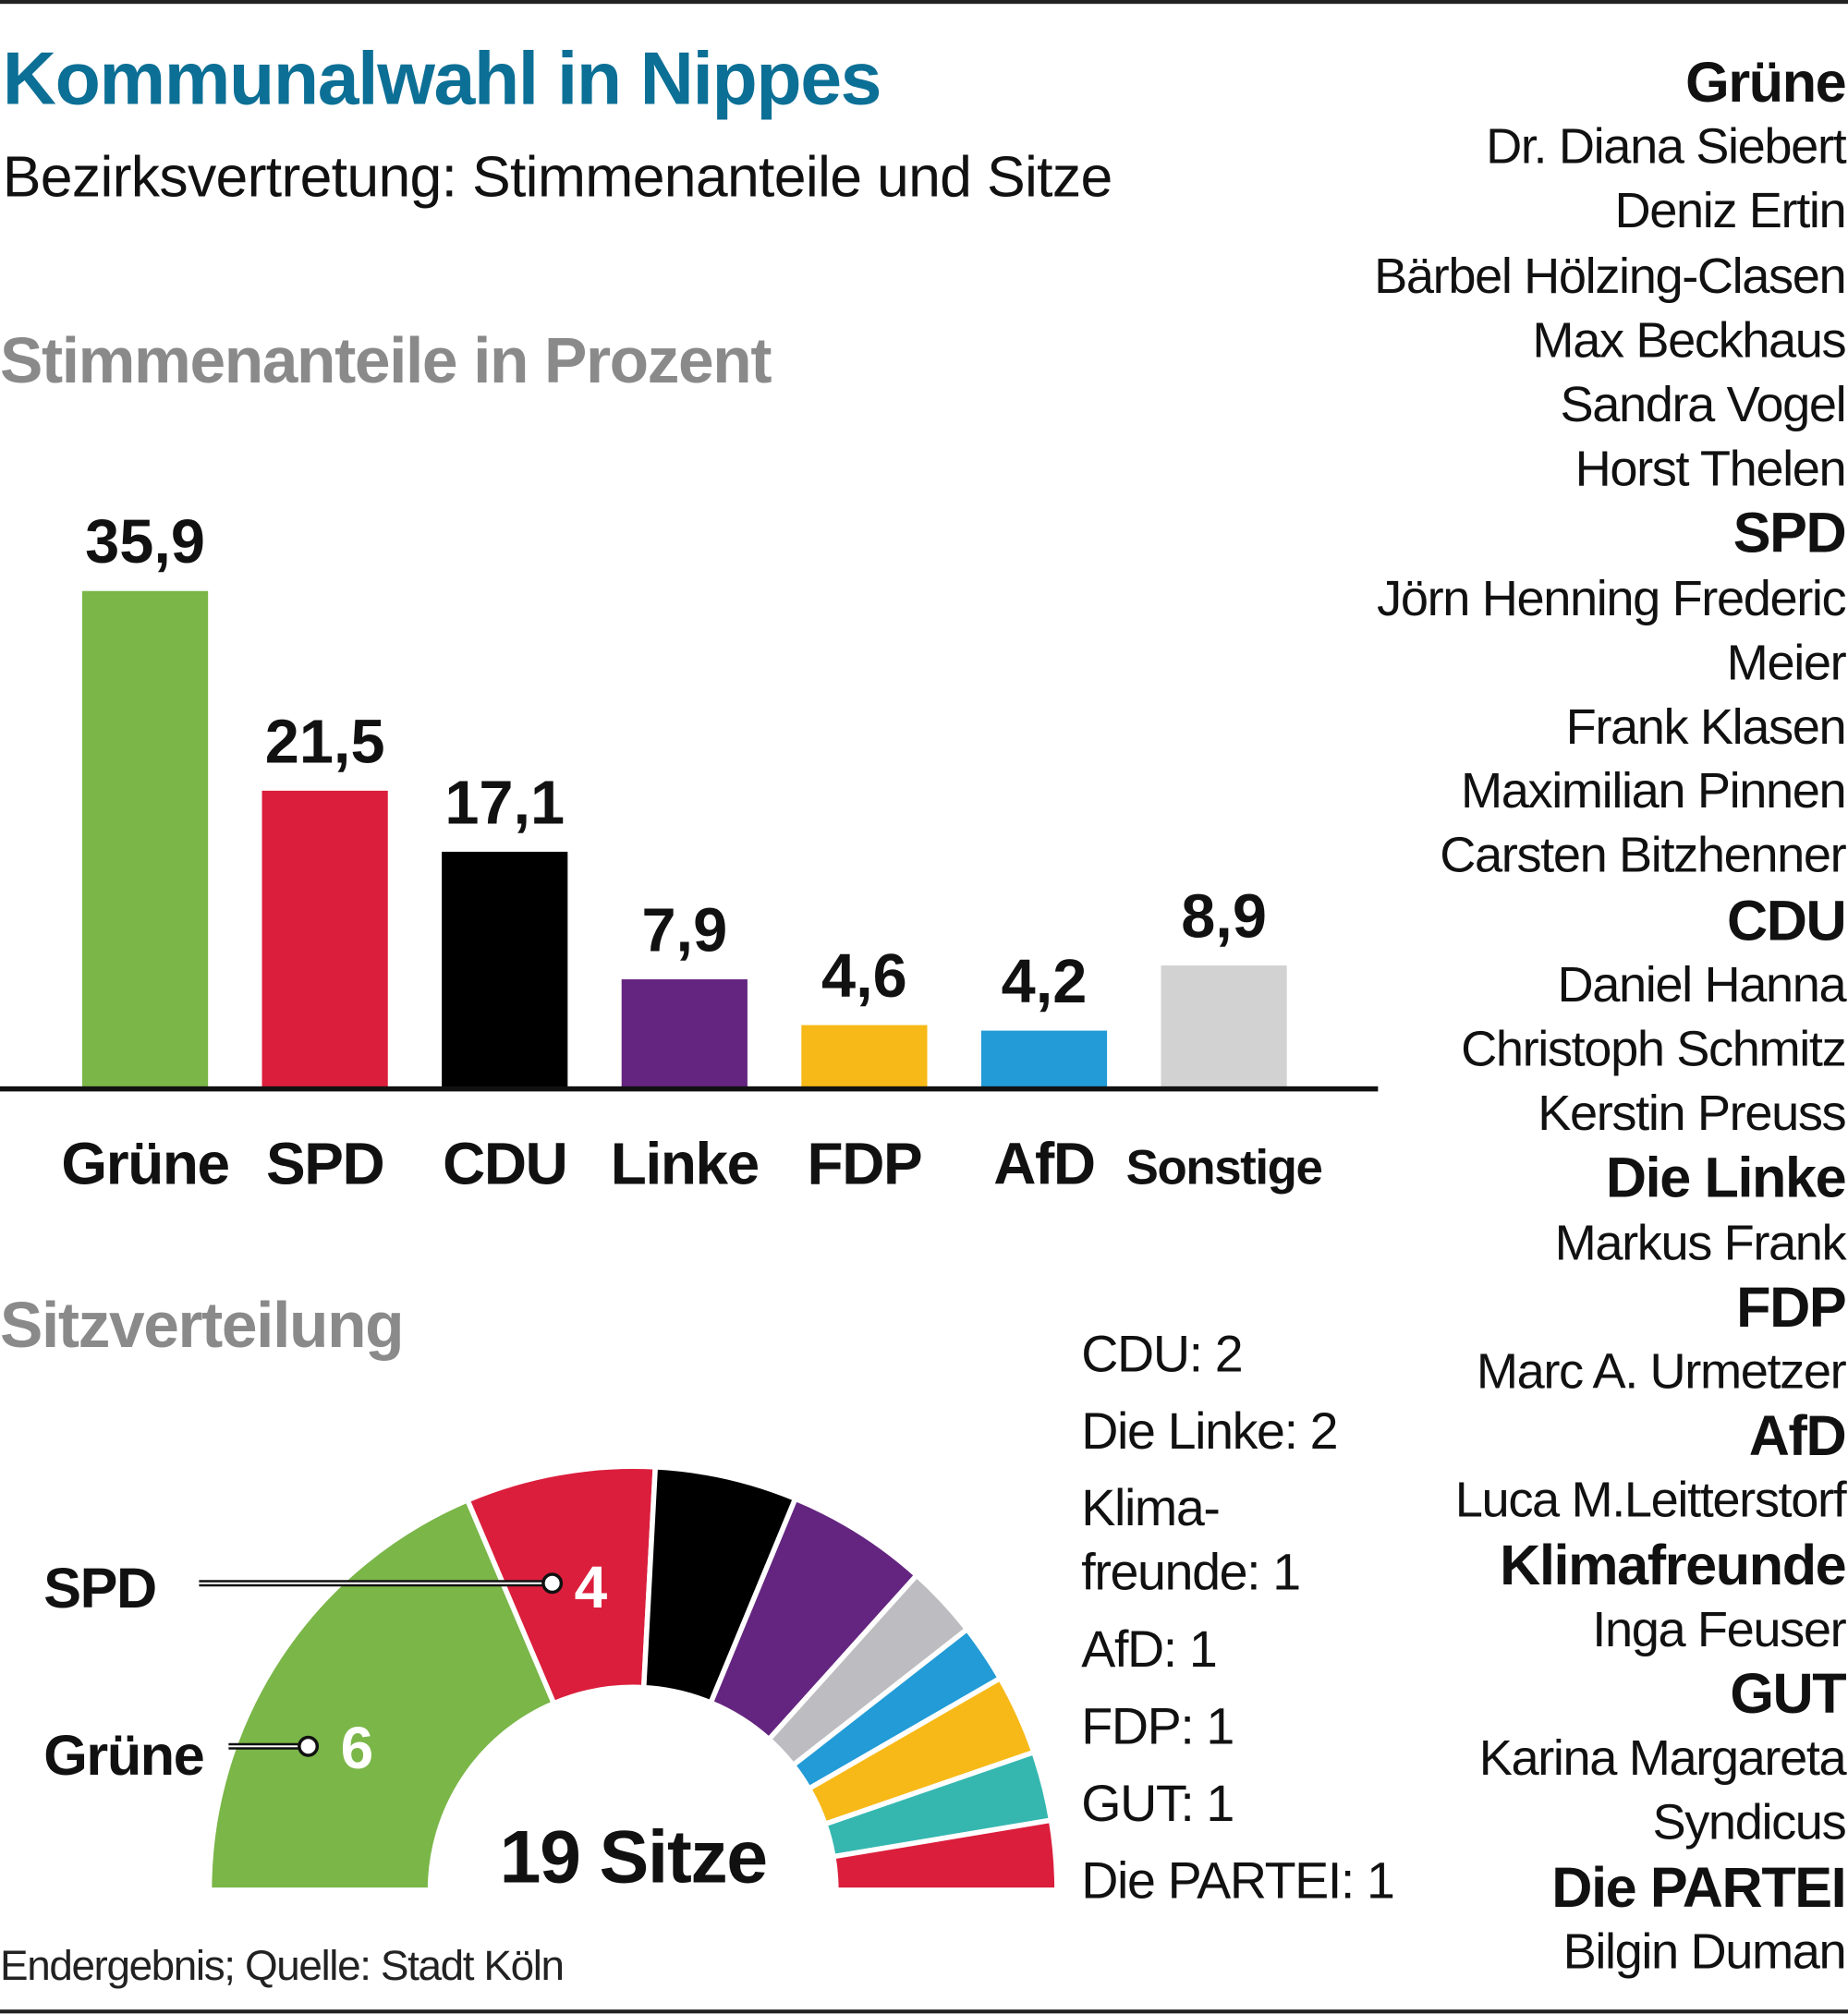  What do you see at coordinates (1650, 1501) in the screenshot?
I see `candidate-name: Luca M.Leitterstorf` at bounding box center [1650, 1501].